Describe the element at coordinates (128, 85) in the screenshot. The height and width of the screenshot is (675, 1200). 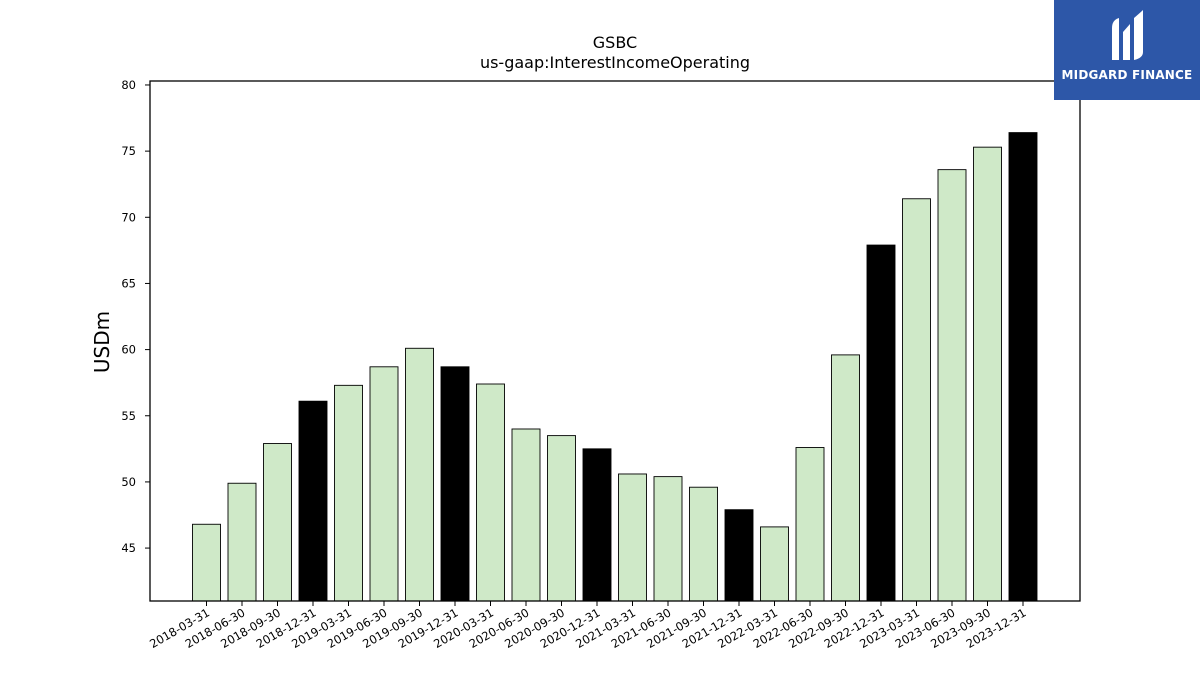
I see `y-tick-label: 80` at that location.